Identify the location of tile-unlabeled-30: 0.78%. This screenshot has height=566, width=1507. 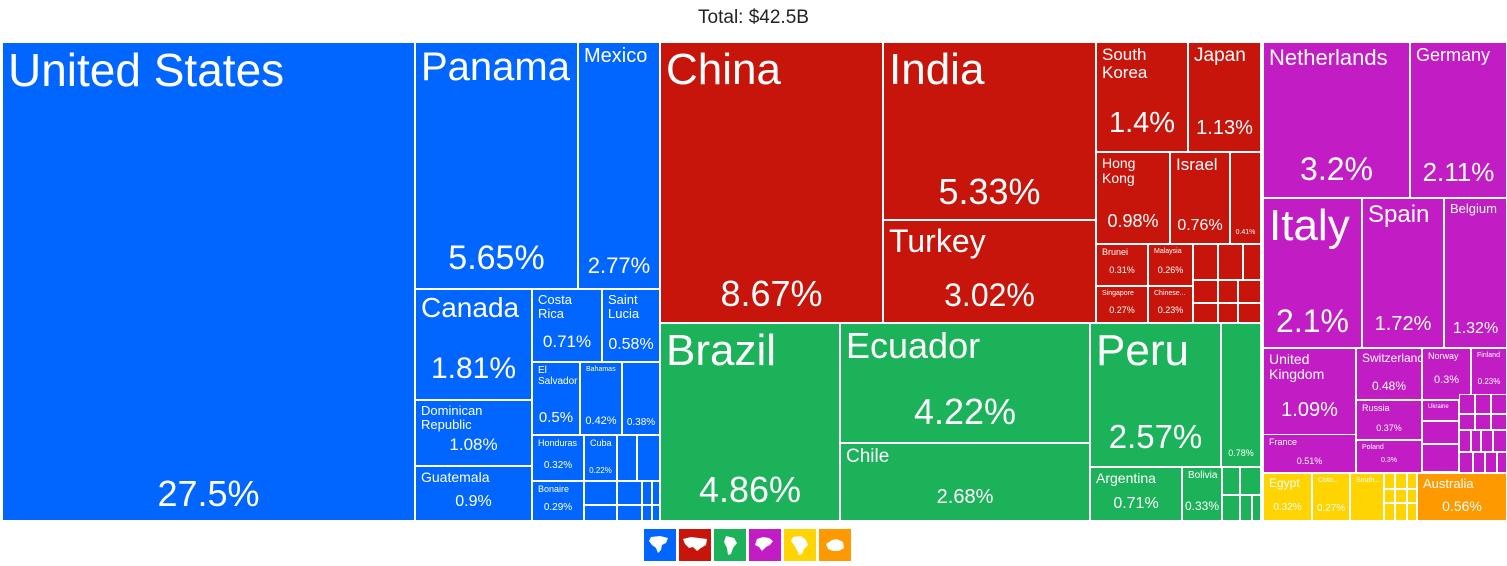
(1241, 395).